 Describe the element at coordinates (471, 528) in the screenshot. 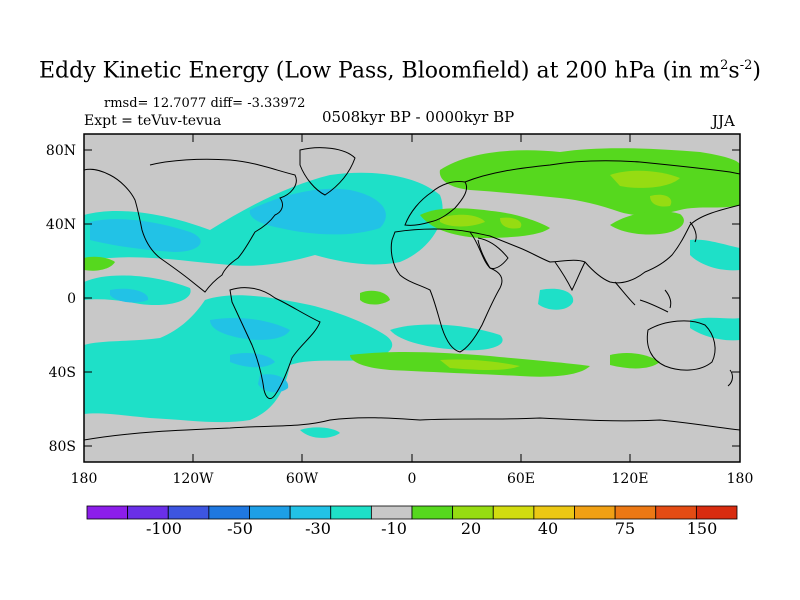

I see `colorbar-label: 20` at that location.